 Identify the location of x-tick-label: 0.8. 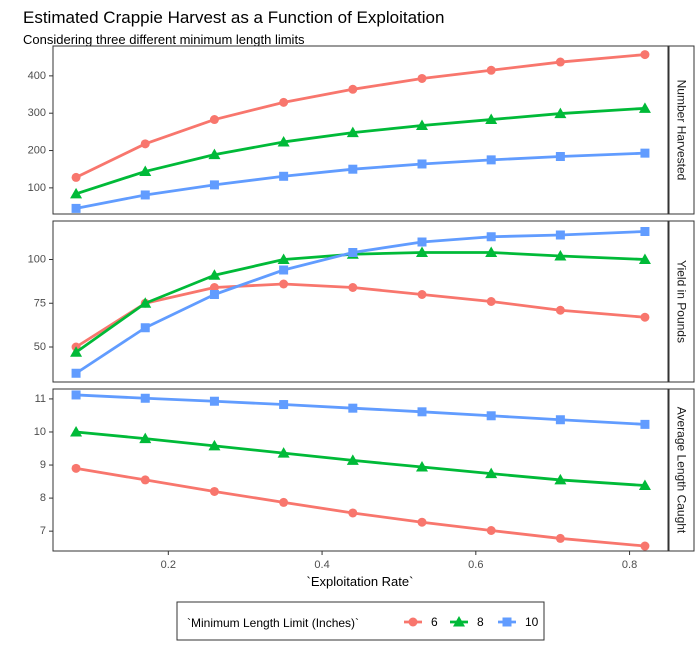
(629, 565).